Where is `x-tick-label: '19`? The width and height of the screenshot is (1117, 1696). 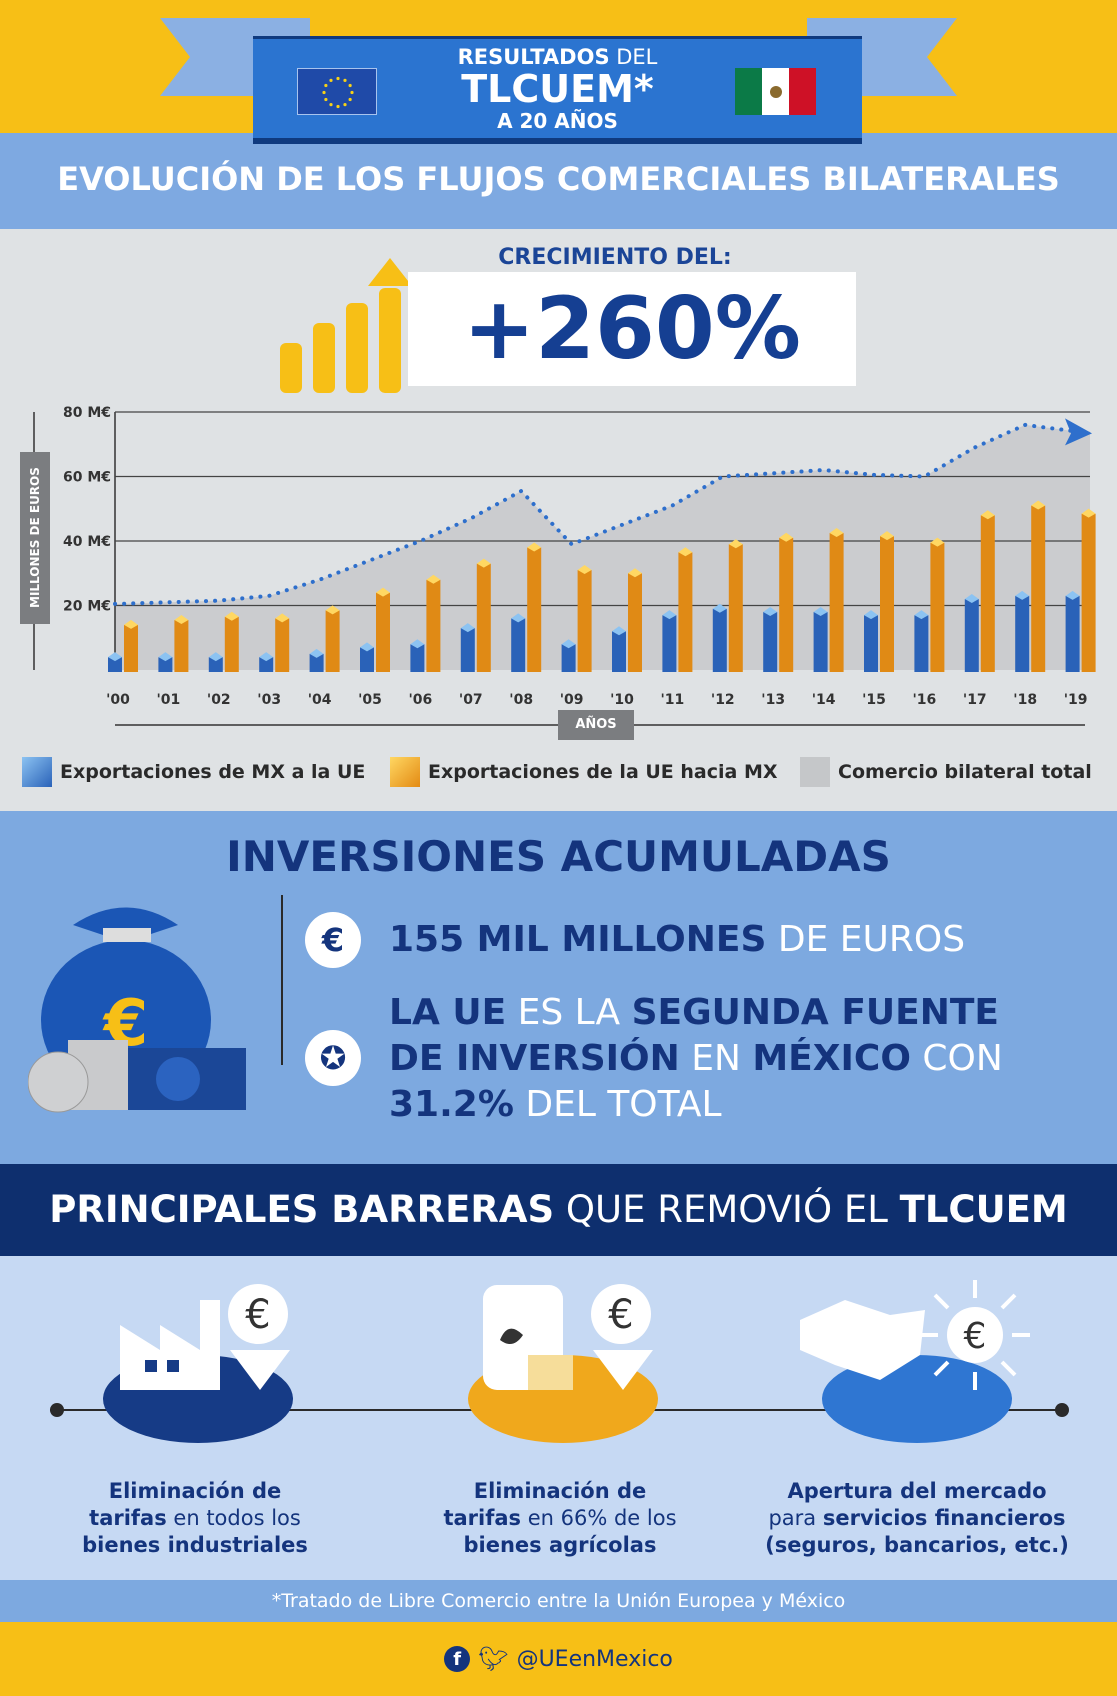
x-tick-label: '19 is located at coordinates (1076, 700).